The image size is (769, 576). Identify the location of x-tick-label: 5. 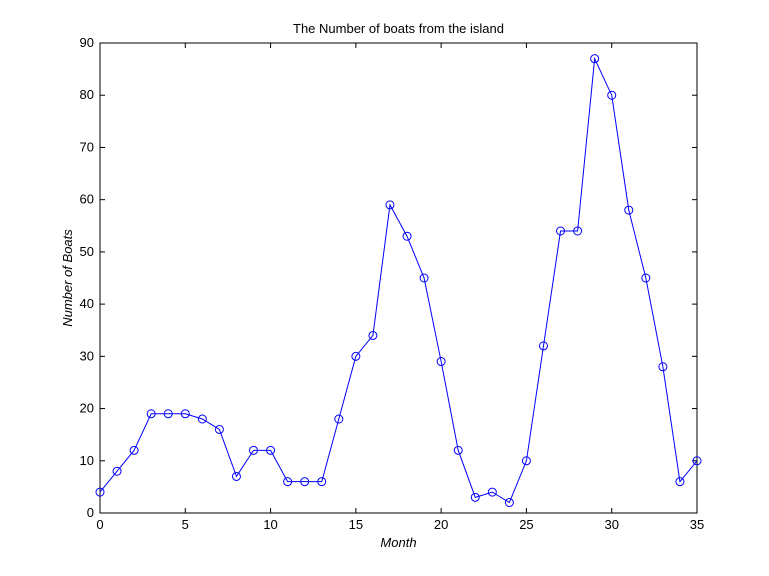
(185, 524).